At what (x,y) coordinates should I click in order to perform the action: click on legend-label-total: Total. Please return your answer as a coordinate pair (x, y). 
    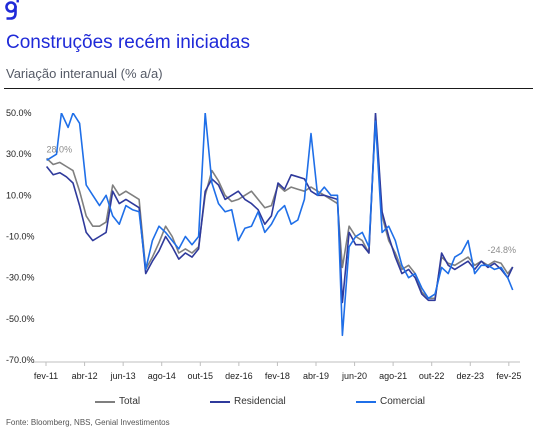
    Looking at the image, I should click on (130, 401).